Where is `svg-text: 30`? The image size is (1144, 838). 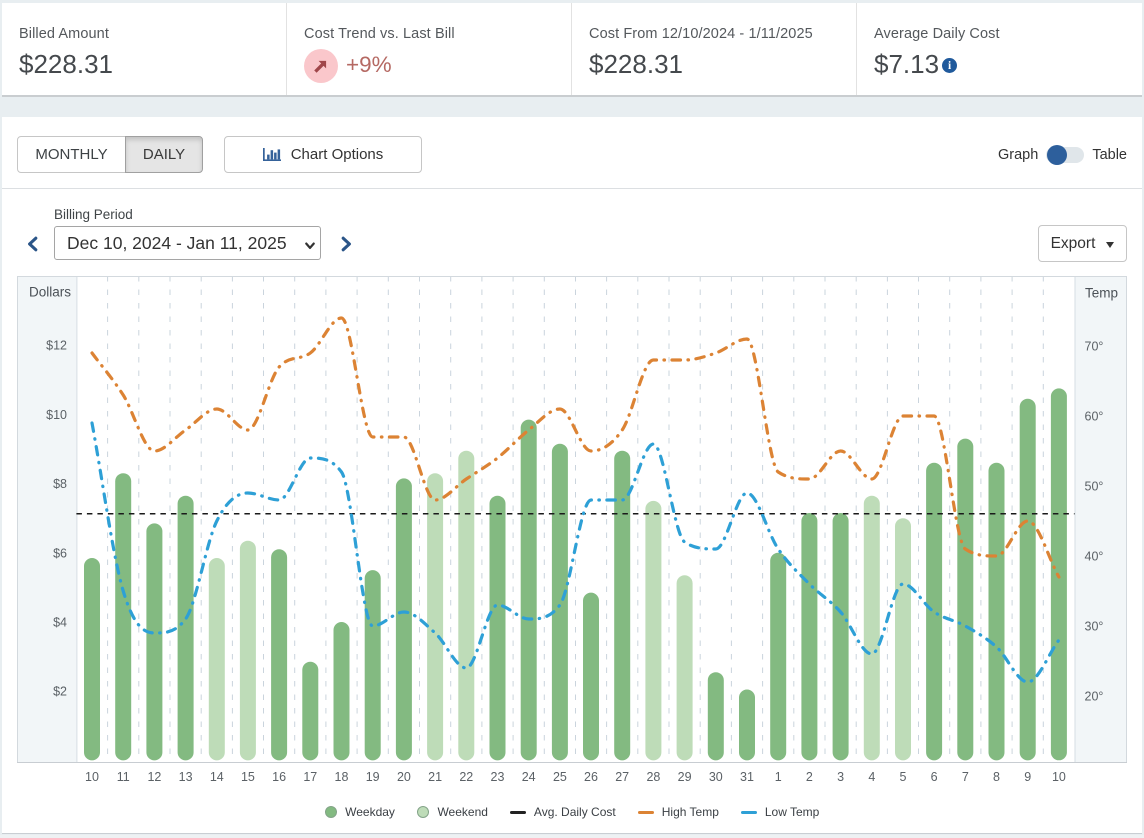
svg-text: 30 is located at coordinates (716, 777).